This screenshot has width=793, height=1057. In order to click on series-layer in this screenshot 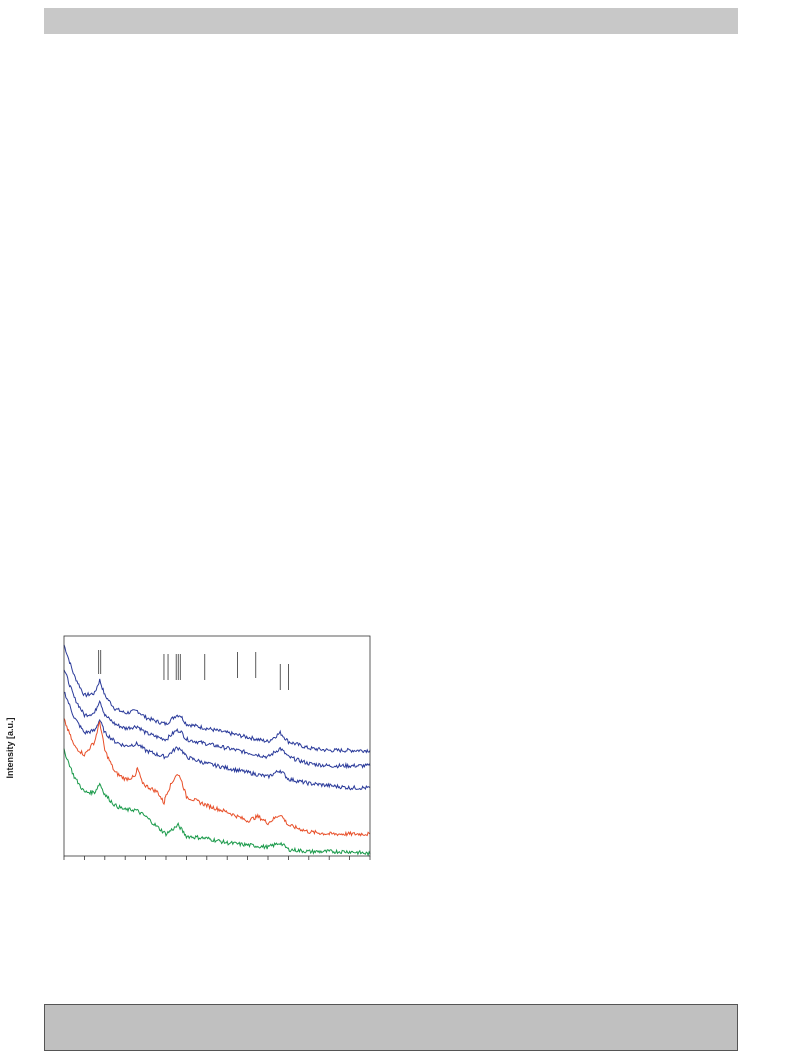, I will do `click(217, 750)`.